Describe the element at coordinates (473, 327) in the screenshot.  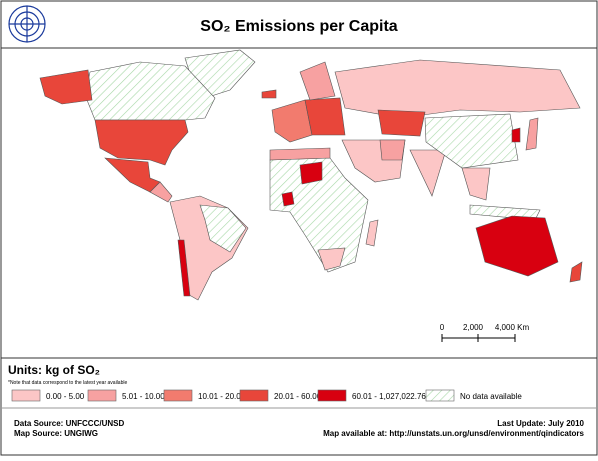
I see `scale-label: 2,000` at that location.